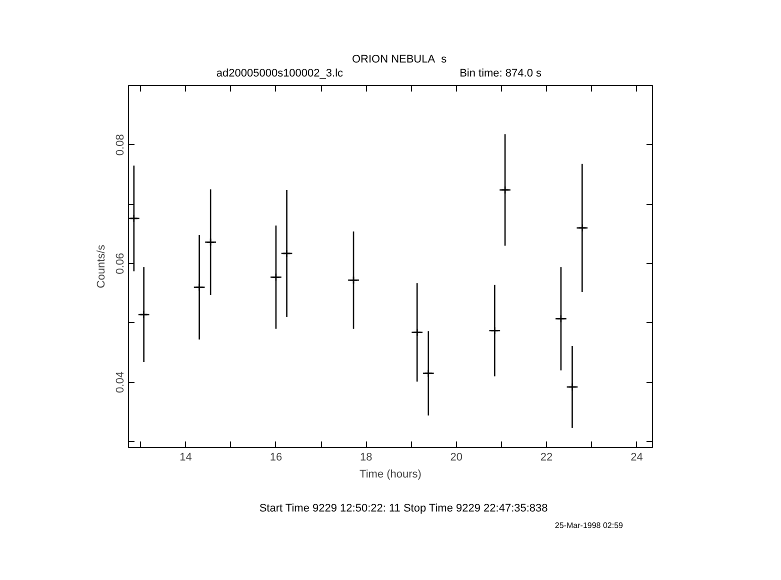 The width and height of the screenshot is (781, 580). Describe the element at coordinates (276, 458) in the screenshot. I see `x-tick-label: 16` at that location.